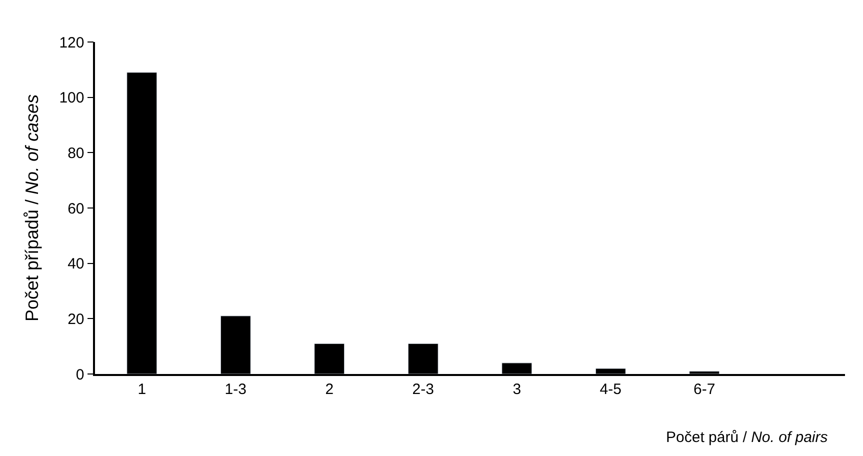 The image size is (863, 456). I want to click on x-tick-label: 2, so click(329, 389).